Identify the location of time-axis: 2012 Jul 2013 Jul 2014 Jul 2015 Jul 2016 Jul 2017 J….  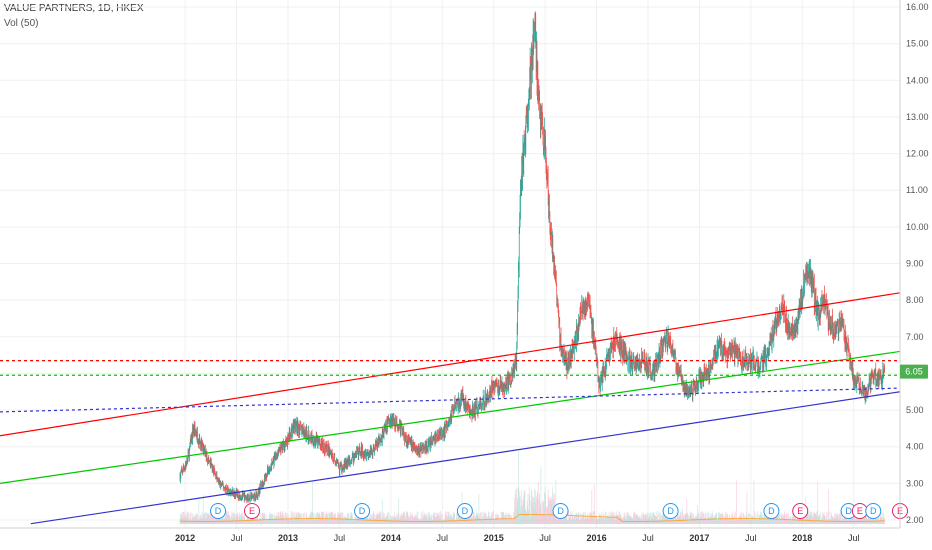
(517, 538).